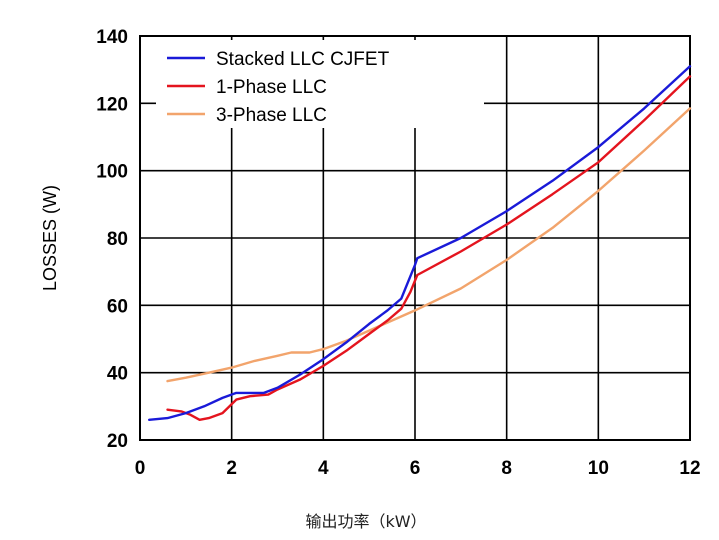 This screenshot has height=540, width=719. Describe the element at coordinates (112, 37) in the screenshot. I see `y-tick-label: 140` at that location.